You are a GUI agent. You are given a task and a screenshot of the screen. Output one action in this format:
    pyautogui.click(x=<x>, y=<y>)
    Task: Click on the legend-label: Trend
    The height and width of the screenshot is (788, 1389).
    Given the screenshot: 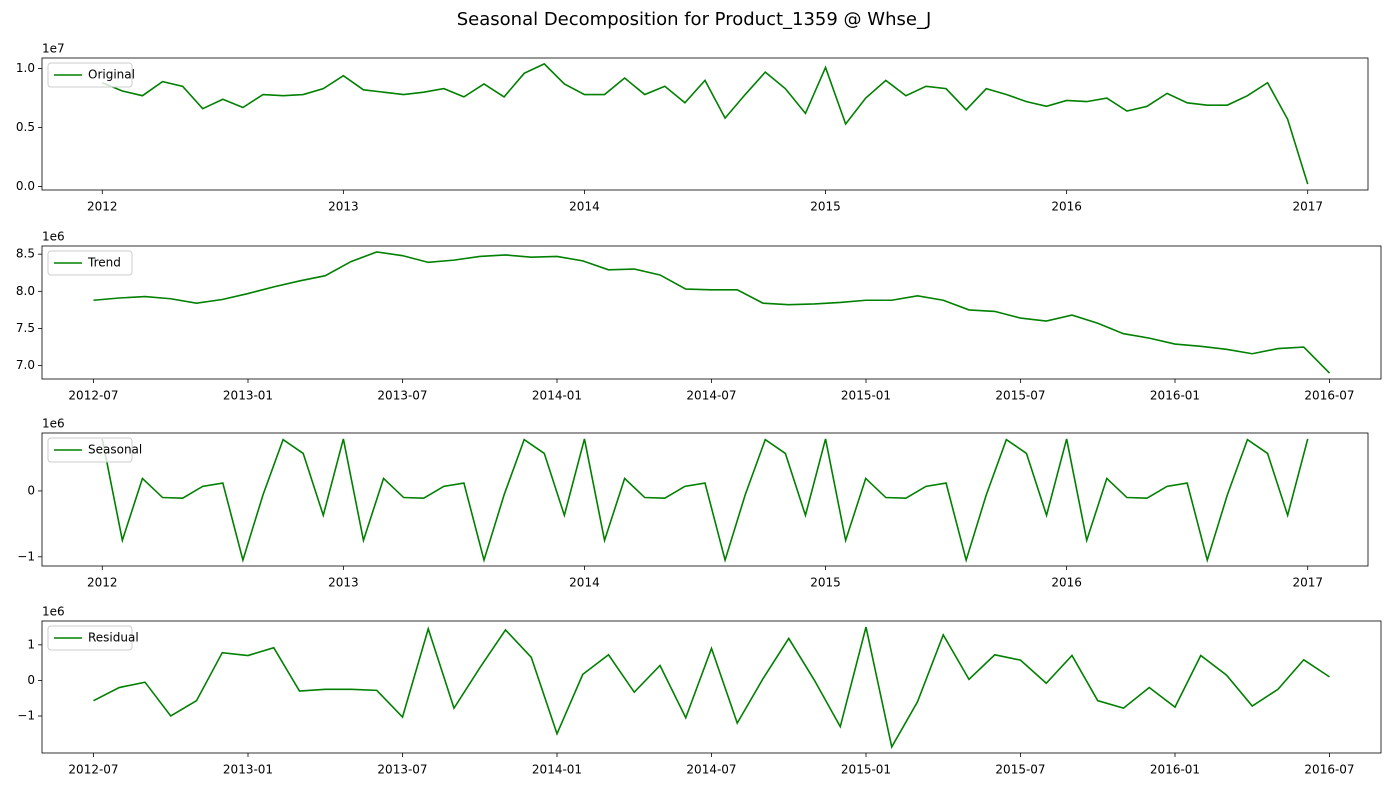 What is the action you would take?
    pyautogui.click(x=104, y=263)
    